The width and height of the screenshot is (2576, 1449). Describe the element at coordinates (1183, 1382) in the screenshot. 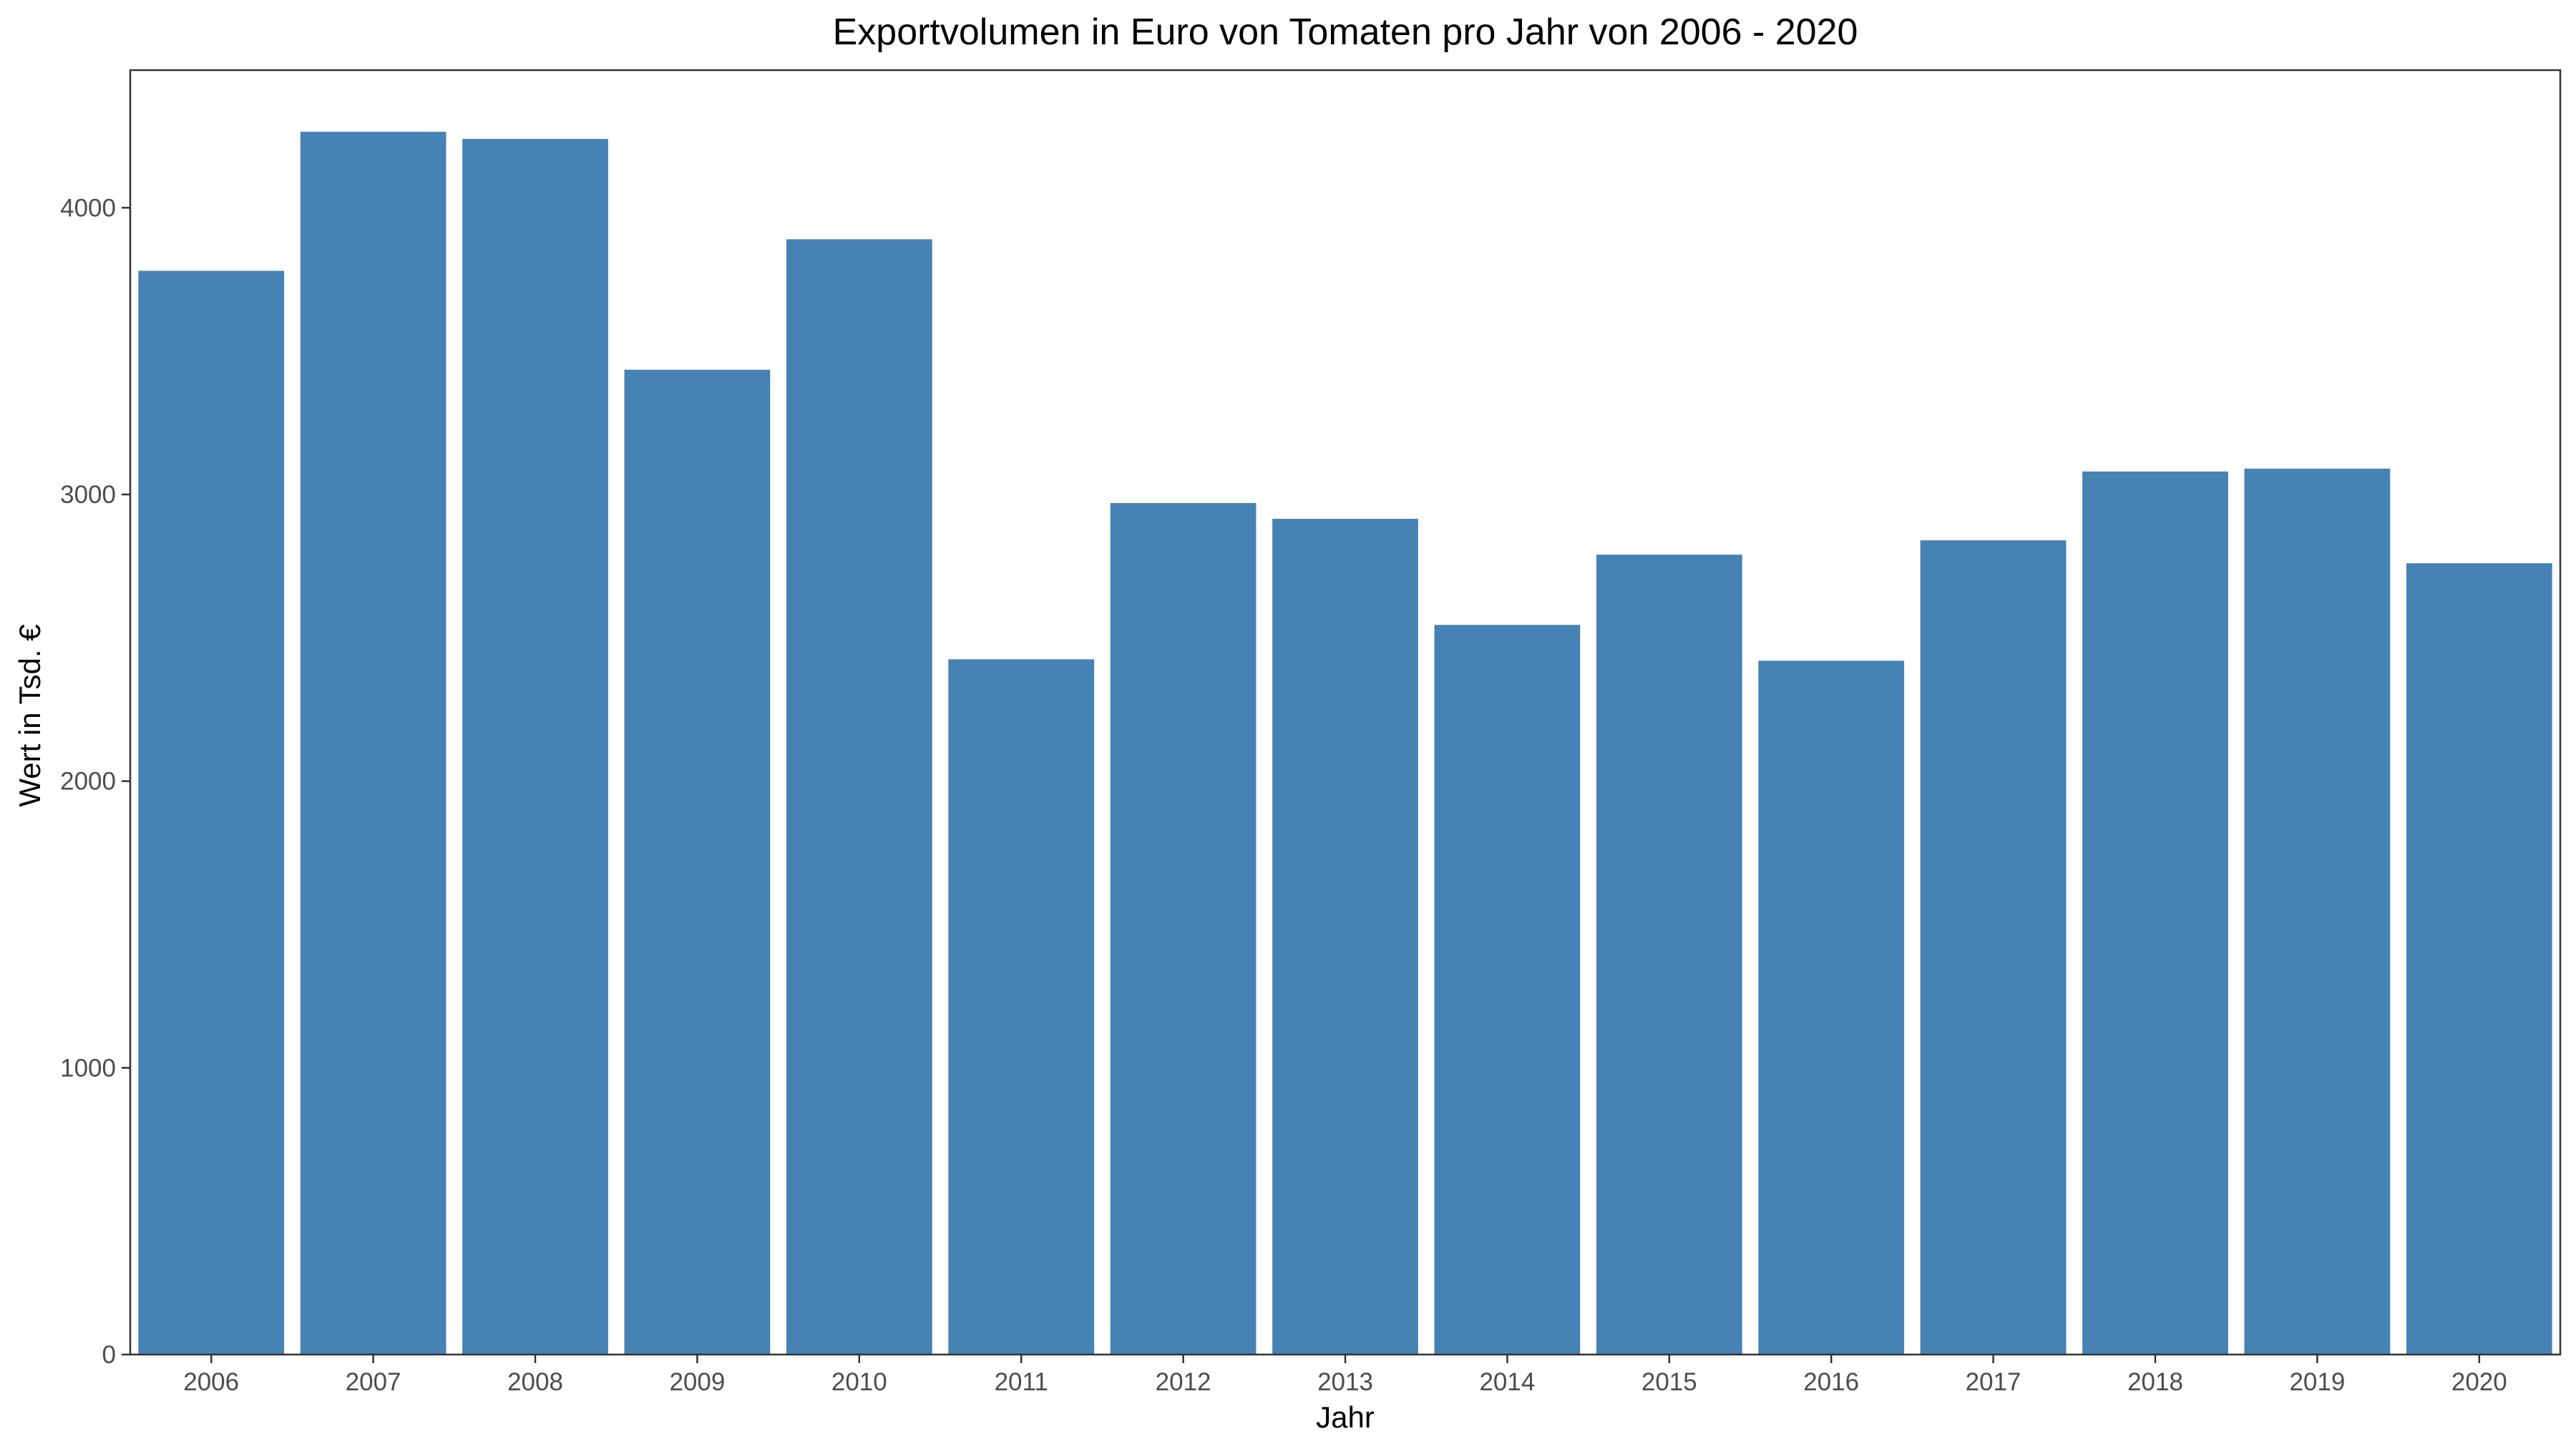

I see `x-tick-label: 2012` at that location.